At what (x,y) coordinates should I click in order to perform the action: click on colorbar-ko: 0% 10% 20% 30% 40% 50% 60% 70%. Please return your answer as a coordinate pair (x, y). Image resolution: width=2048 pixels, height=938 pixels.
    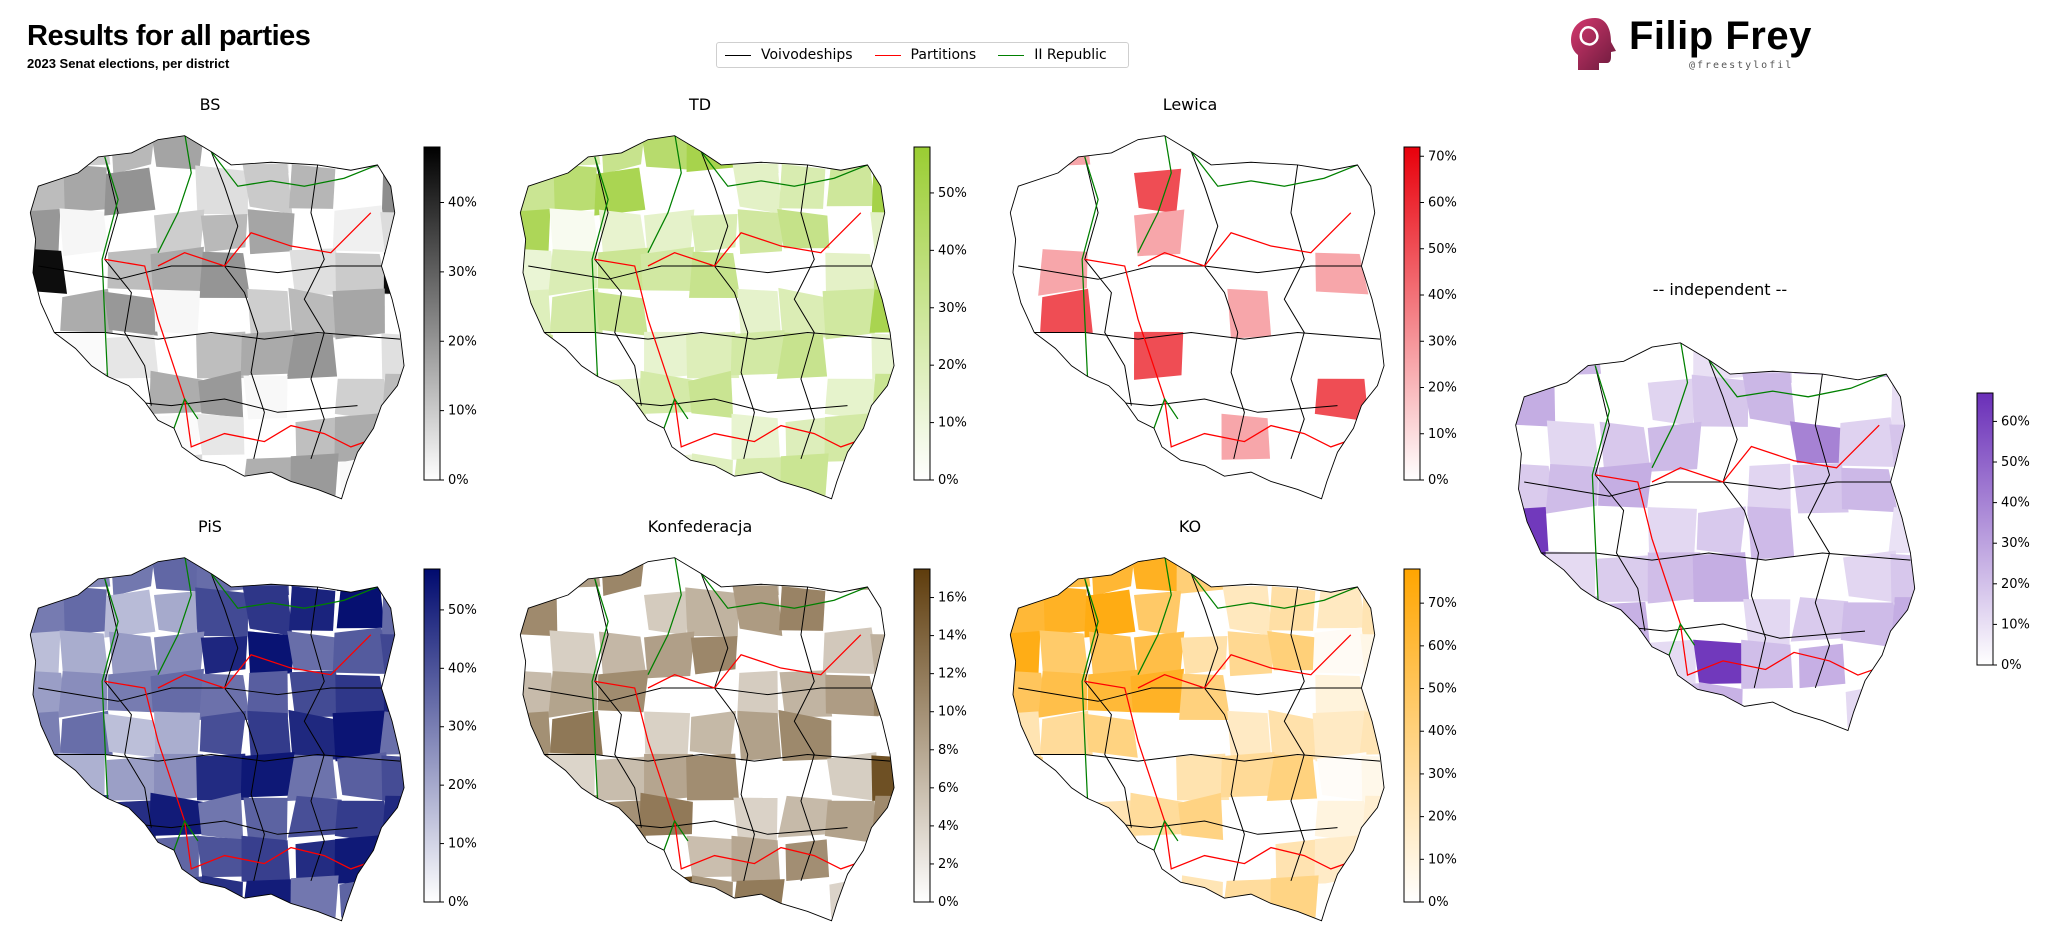
    Looking at the image, I should click on (1430, 739).